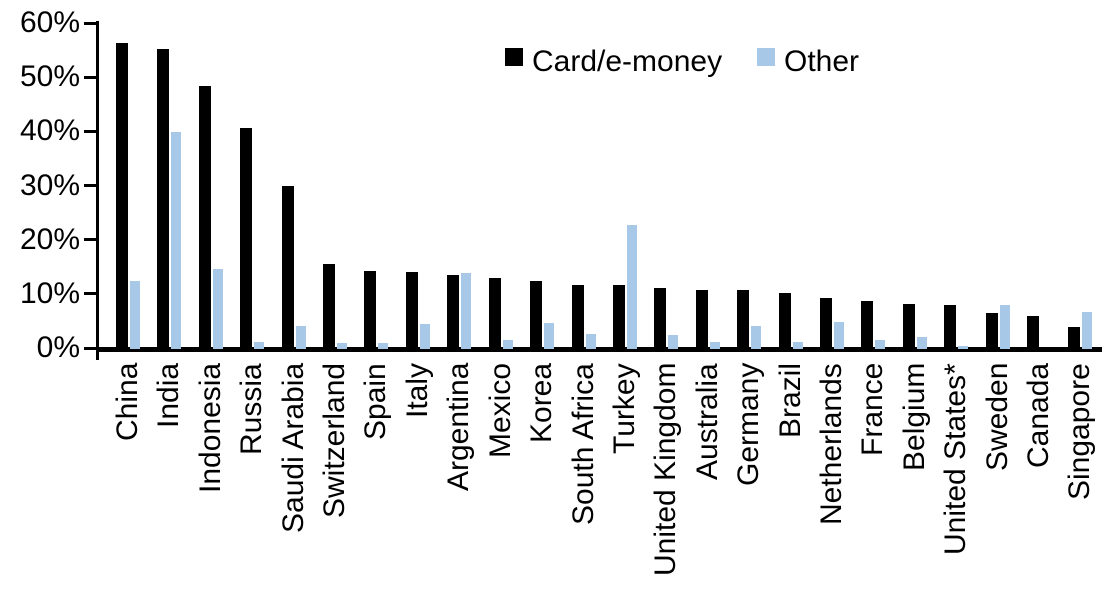 The image size is (1112, 594). What do you see at coordinates (950, 327) in the screenshot?
I see `bar-card-e-money-united-states` at bounding box center [950, 327].